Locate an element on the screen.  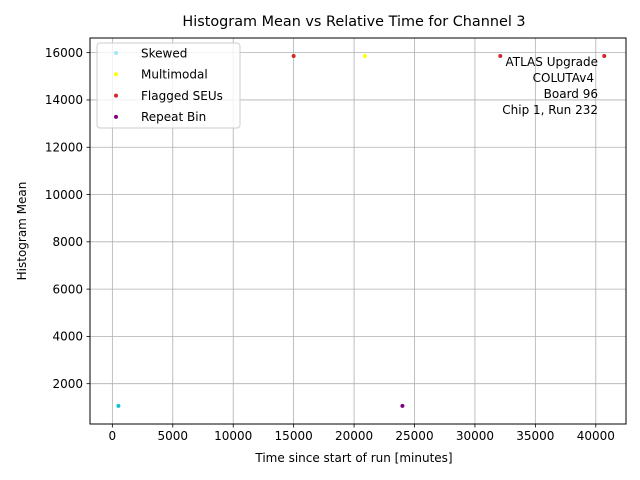
legend-label: Multimodal is located at coordinates (174, 75).